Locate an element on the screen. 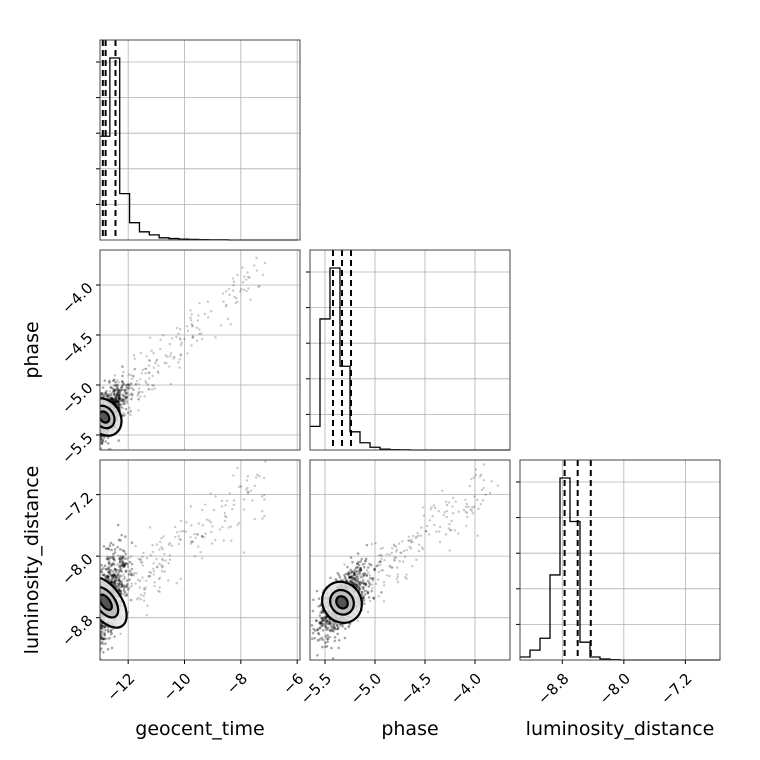  y-axis-label: luminosity_distance is located at coordinates (32, 560).